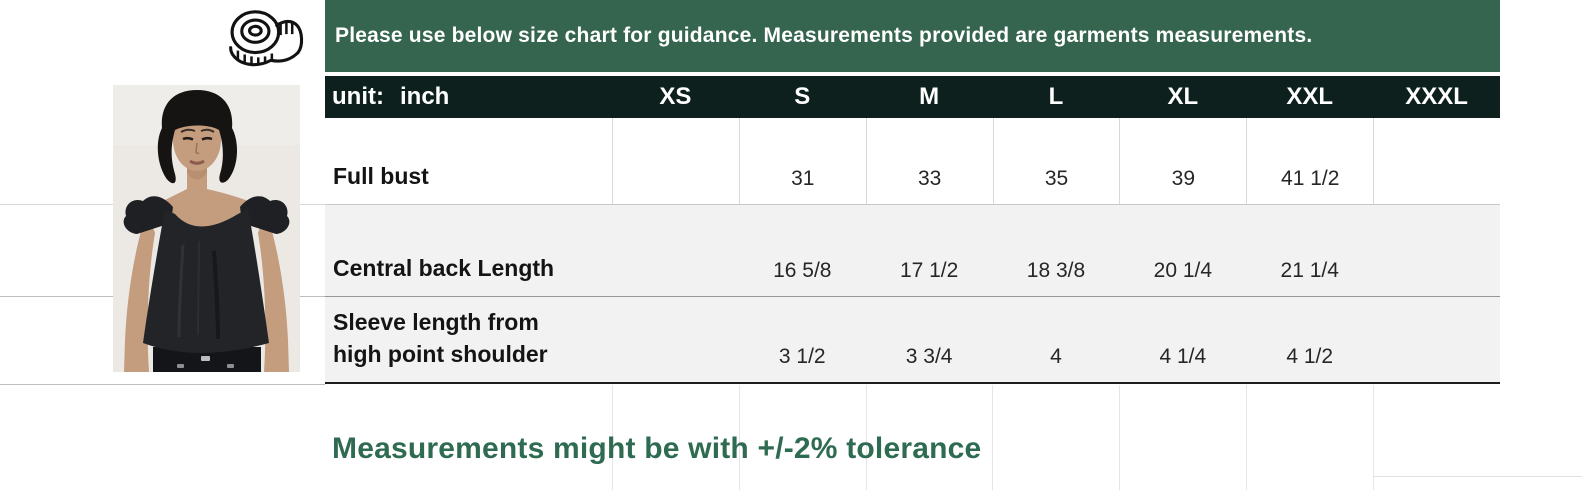 This screenshot has width=1582, height=490. I want to click on cell-central-back-xs, so click(675, 250).